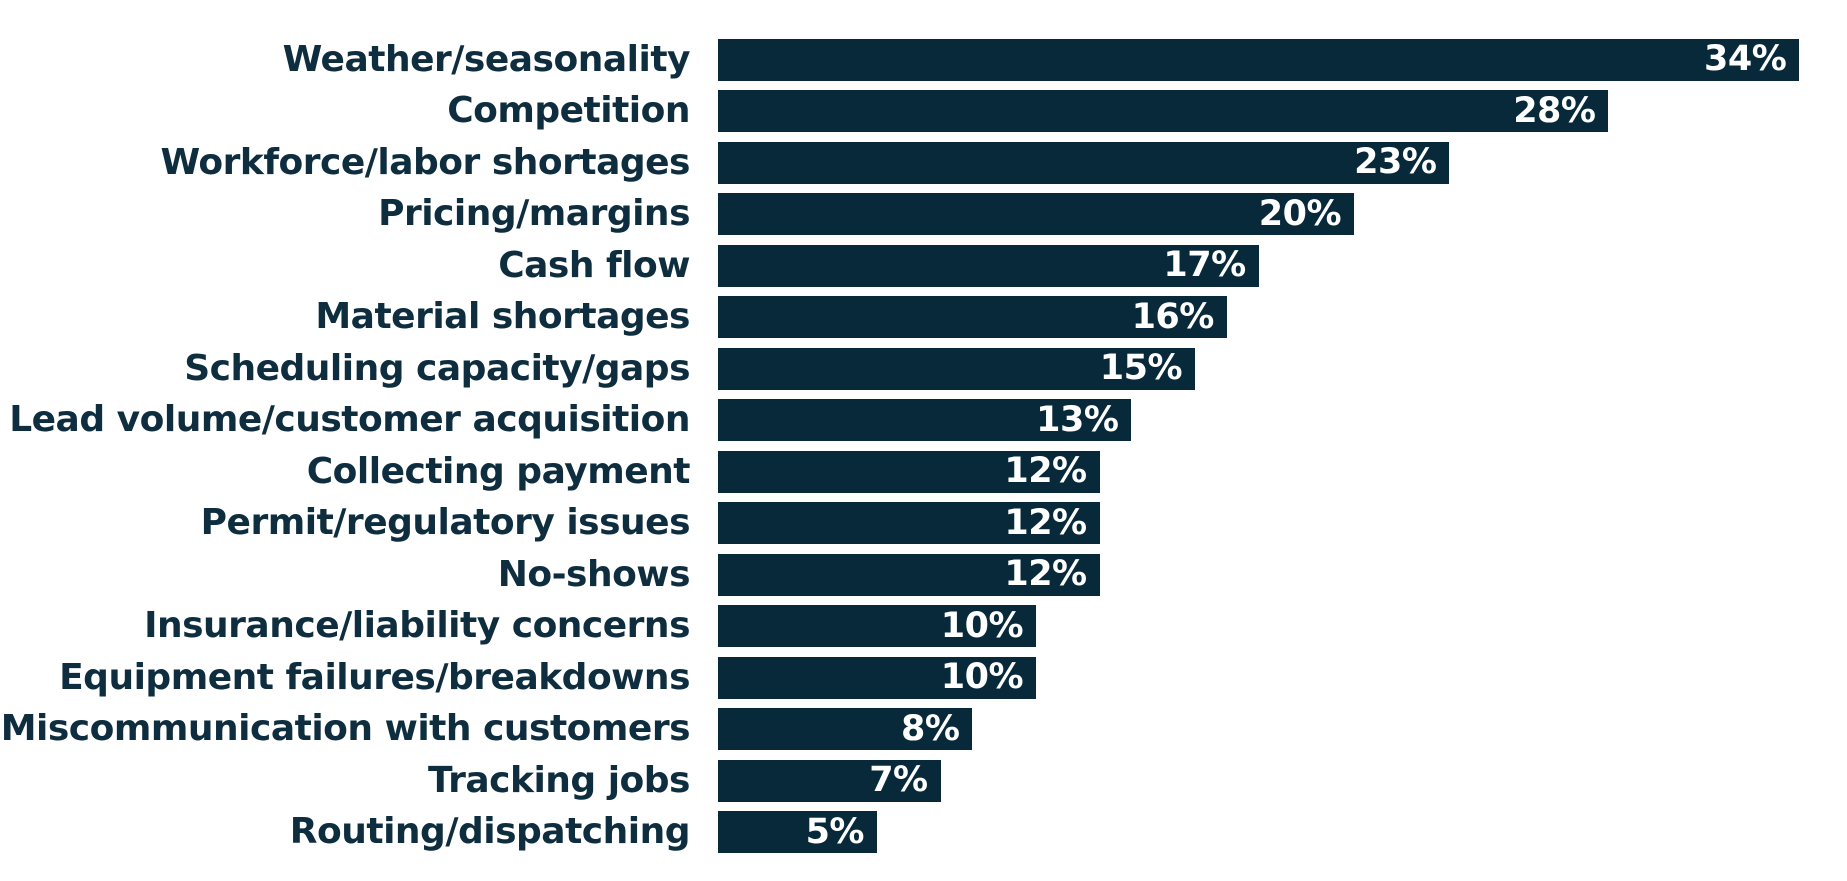 This screenshot has height=881, width=1847. I want to click on bar-row: Material shortages 16%, so click(923, 318).